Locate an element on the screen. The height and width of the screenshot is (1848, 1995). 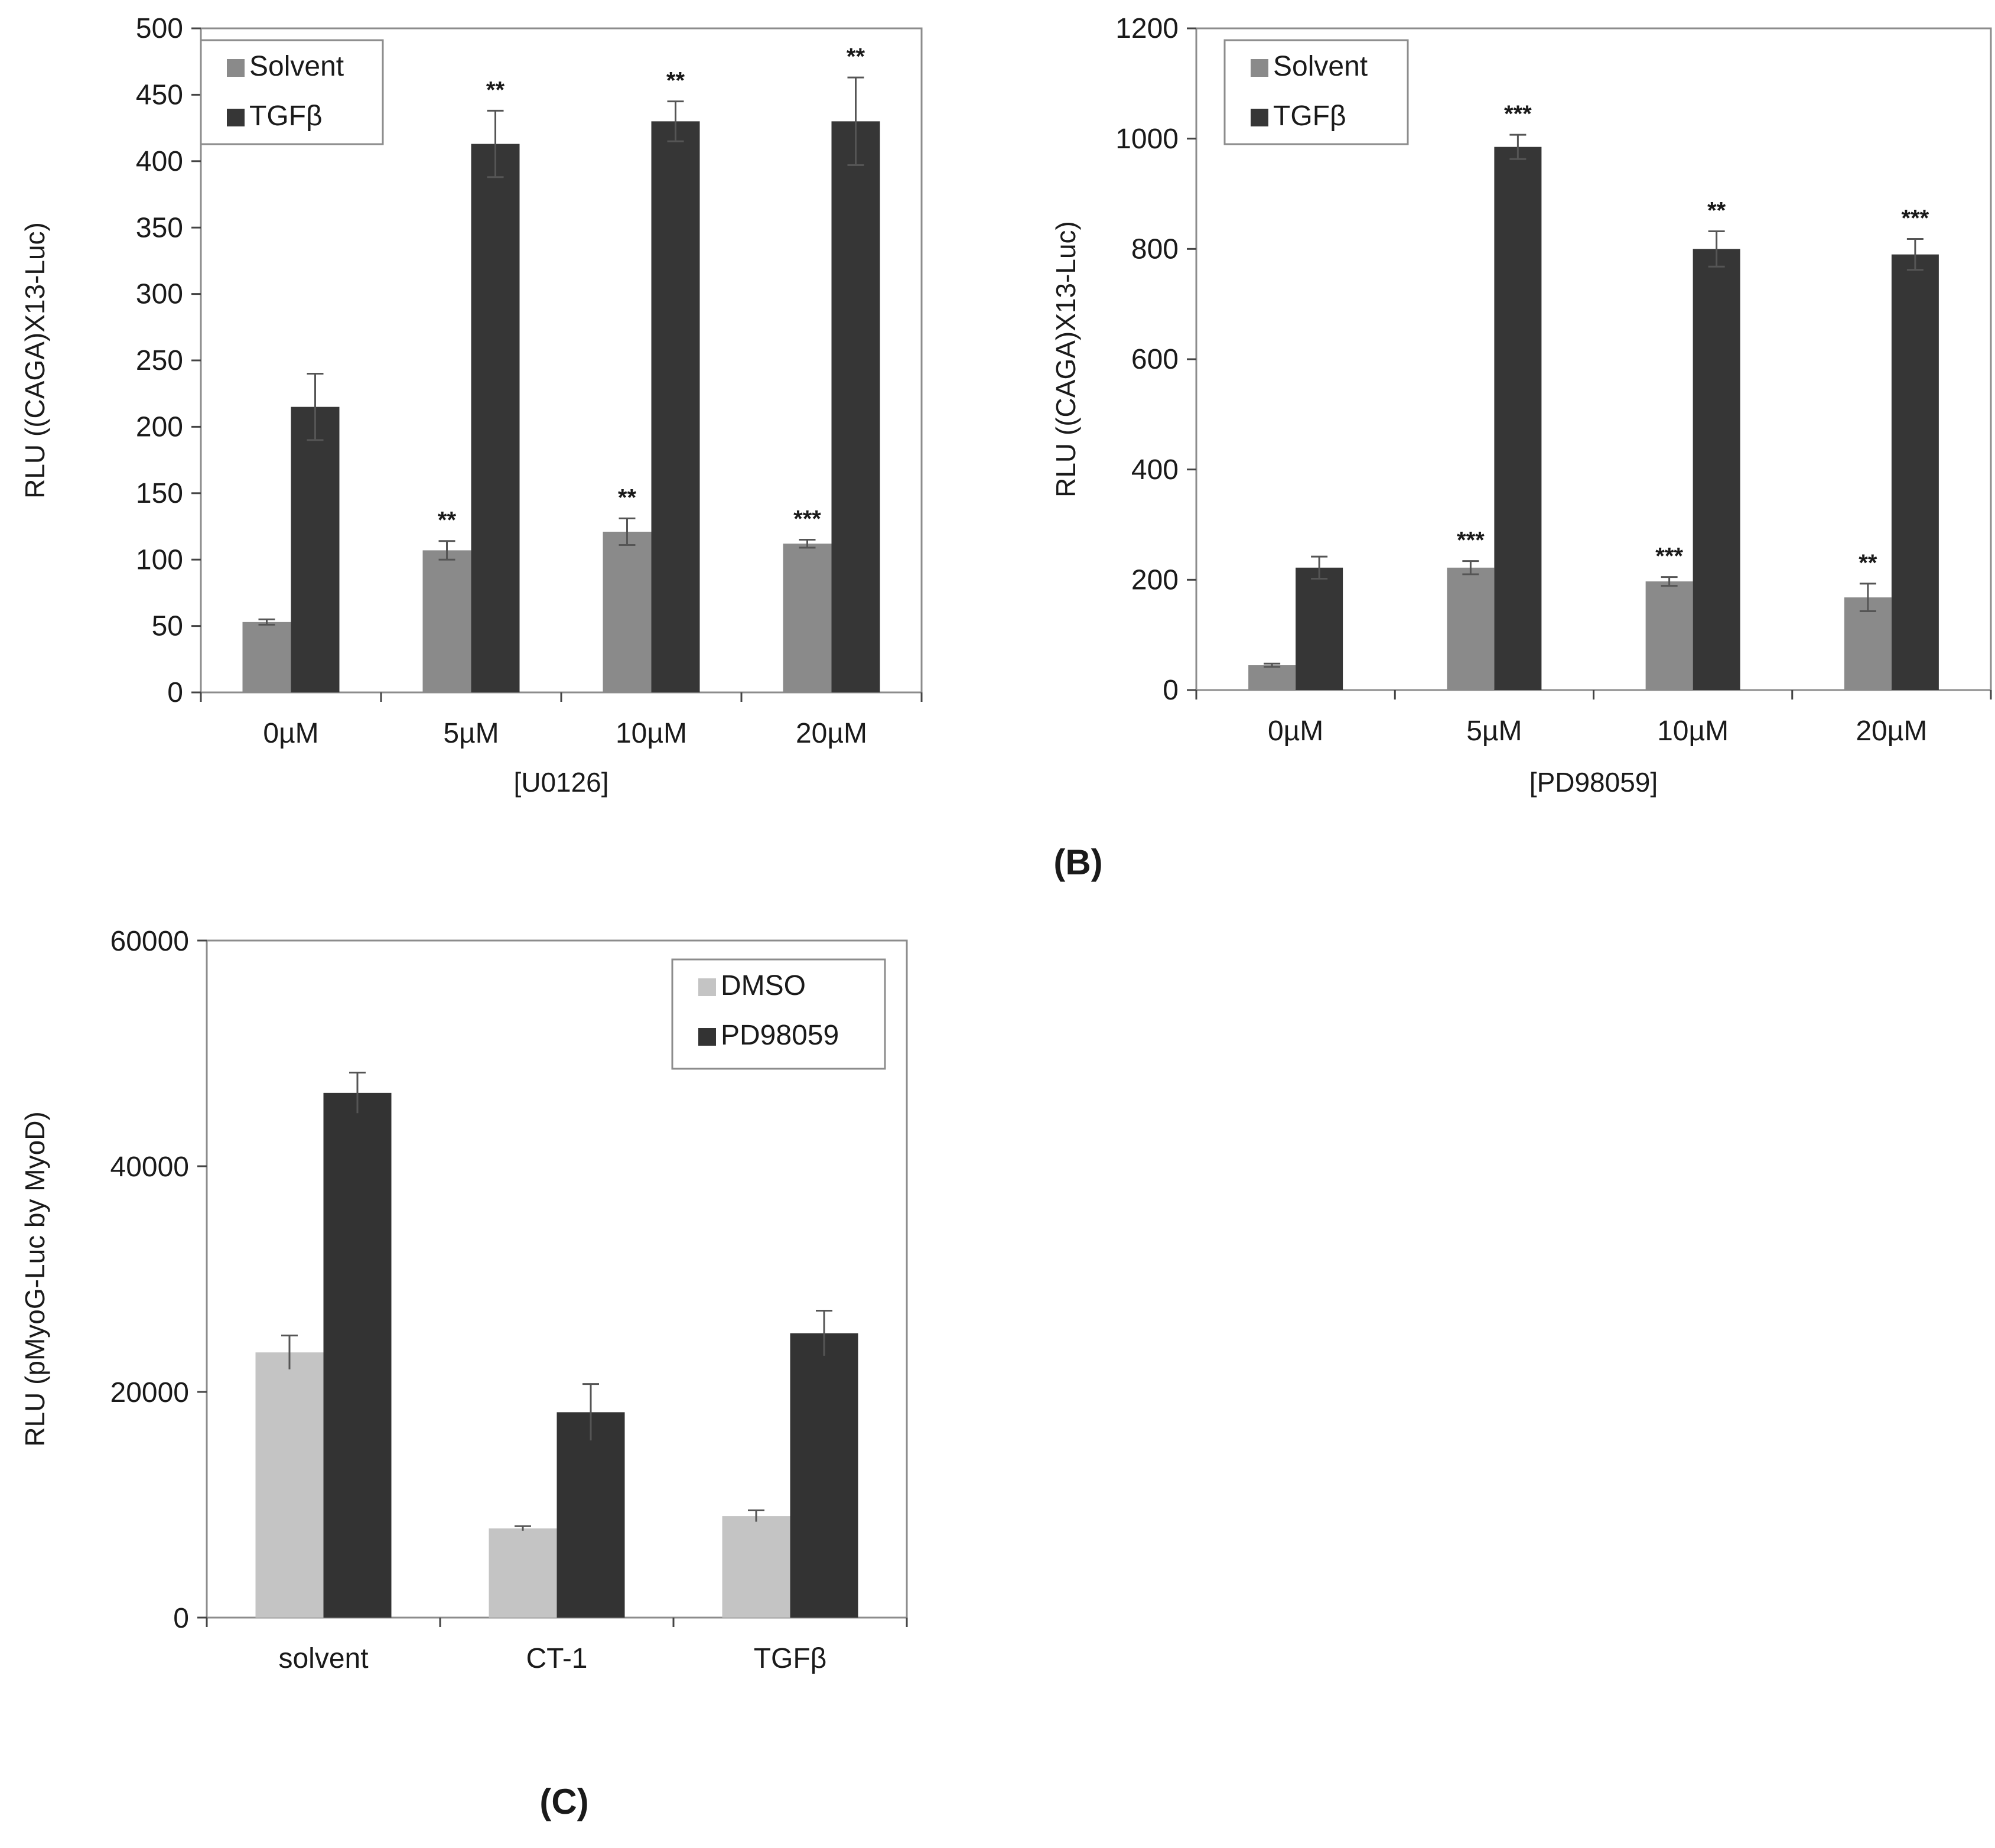
legend-label: PD98059 is located at coordinates (780, 1035).